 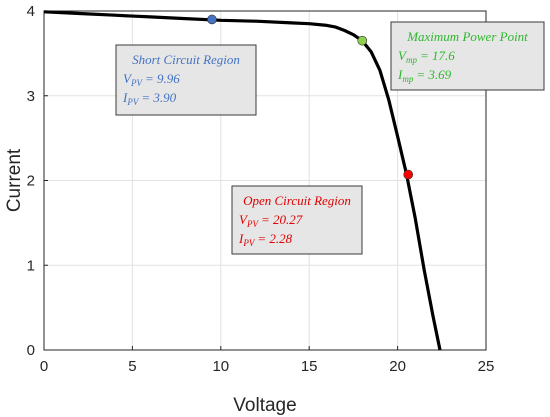 I want to click on annotation-value: = 3.90, so click(x=158, y=97).